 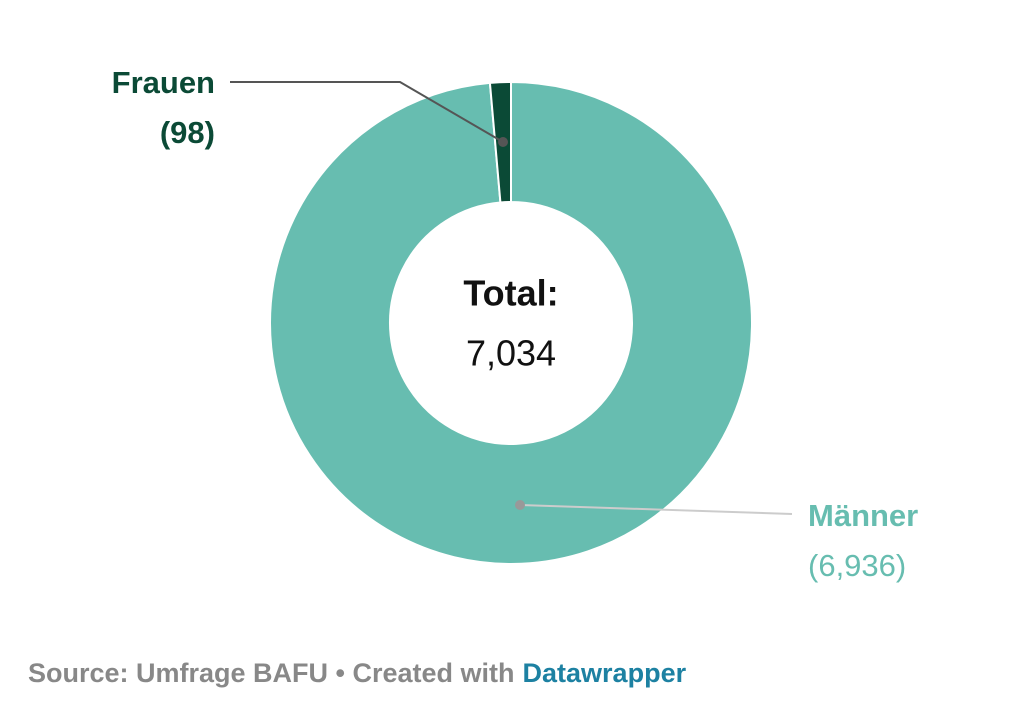 I want to click on slice-value-label: (6,936), so click(x=857, y=565).